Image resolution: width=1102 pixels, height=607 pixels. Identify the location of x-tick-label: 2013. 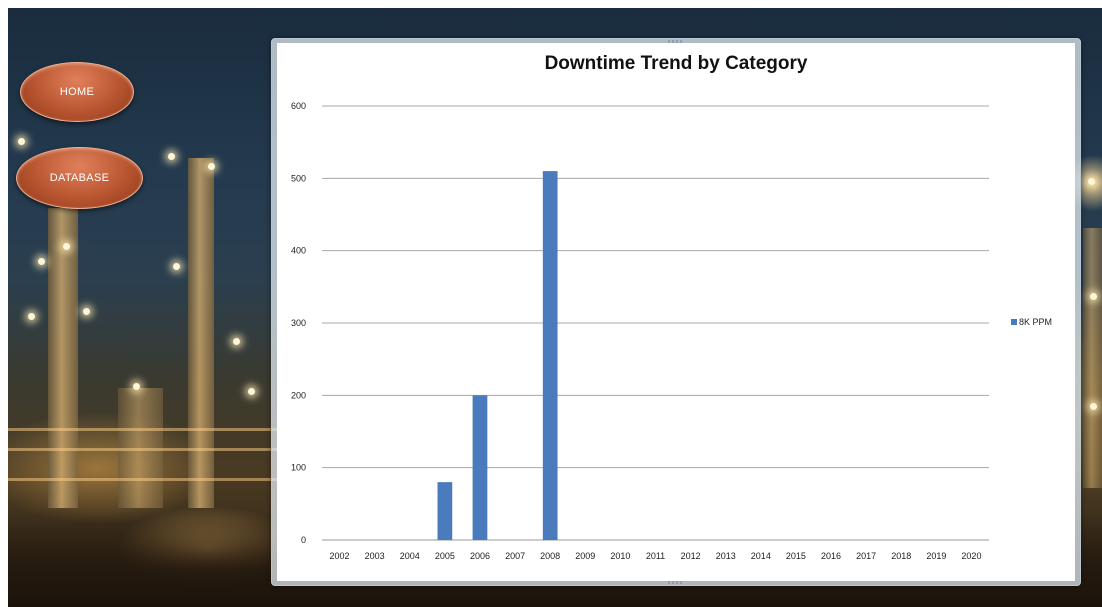
(726, 556).